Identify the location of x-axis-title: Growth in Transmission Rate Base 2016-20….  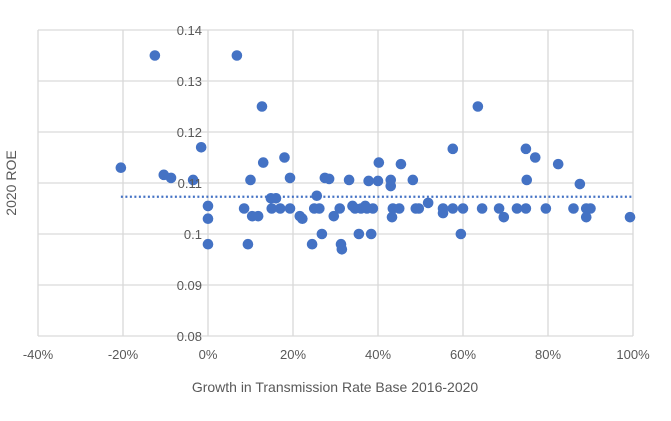
(335, 387).